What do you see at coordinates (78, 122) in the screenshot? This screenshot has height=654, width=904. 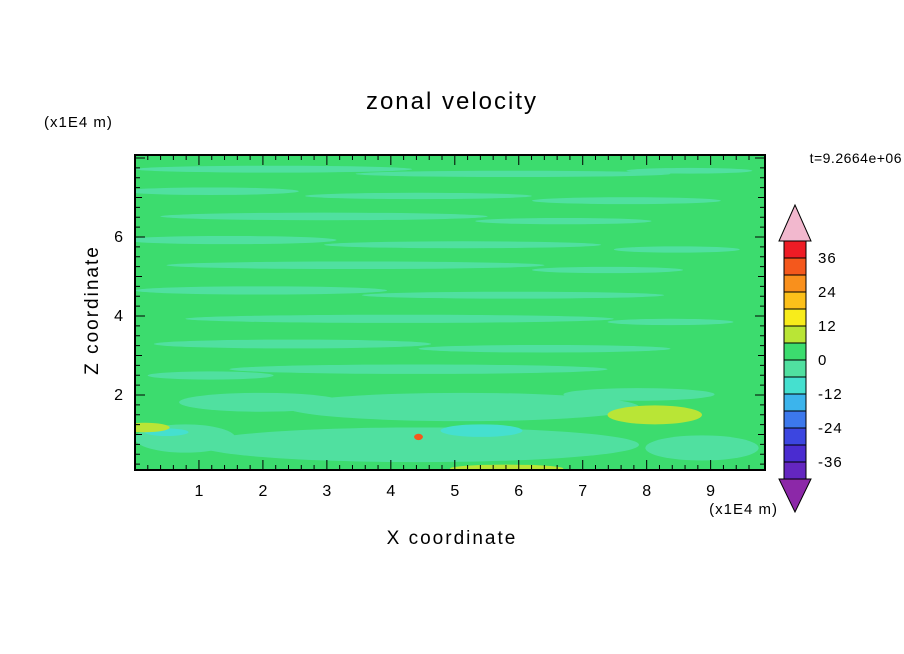 I see `y-axis-unit-label: (x1E4 m)` at bounding box center [78, 122].